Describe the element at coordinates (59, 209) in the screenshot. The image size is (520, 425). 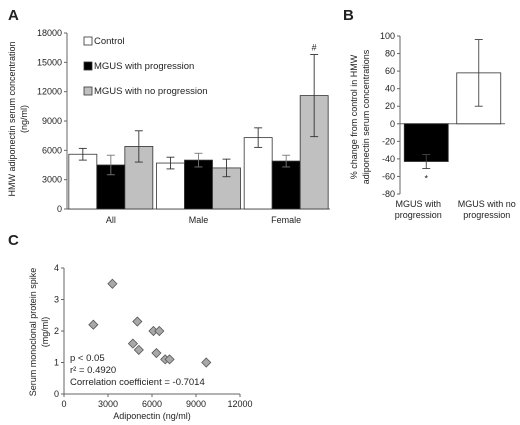
I see `chart-a-y-tick-label: 0` at that location.